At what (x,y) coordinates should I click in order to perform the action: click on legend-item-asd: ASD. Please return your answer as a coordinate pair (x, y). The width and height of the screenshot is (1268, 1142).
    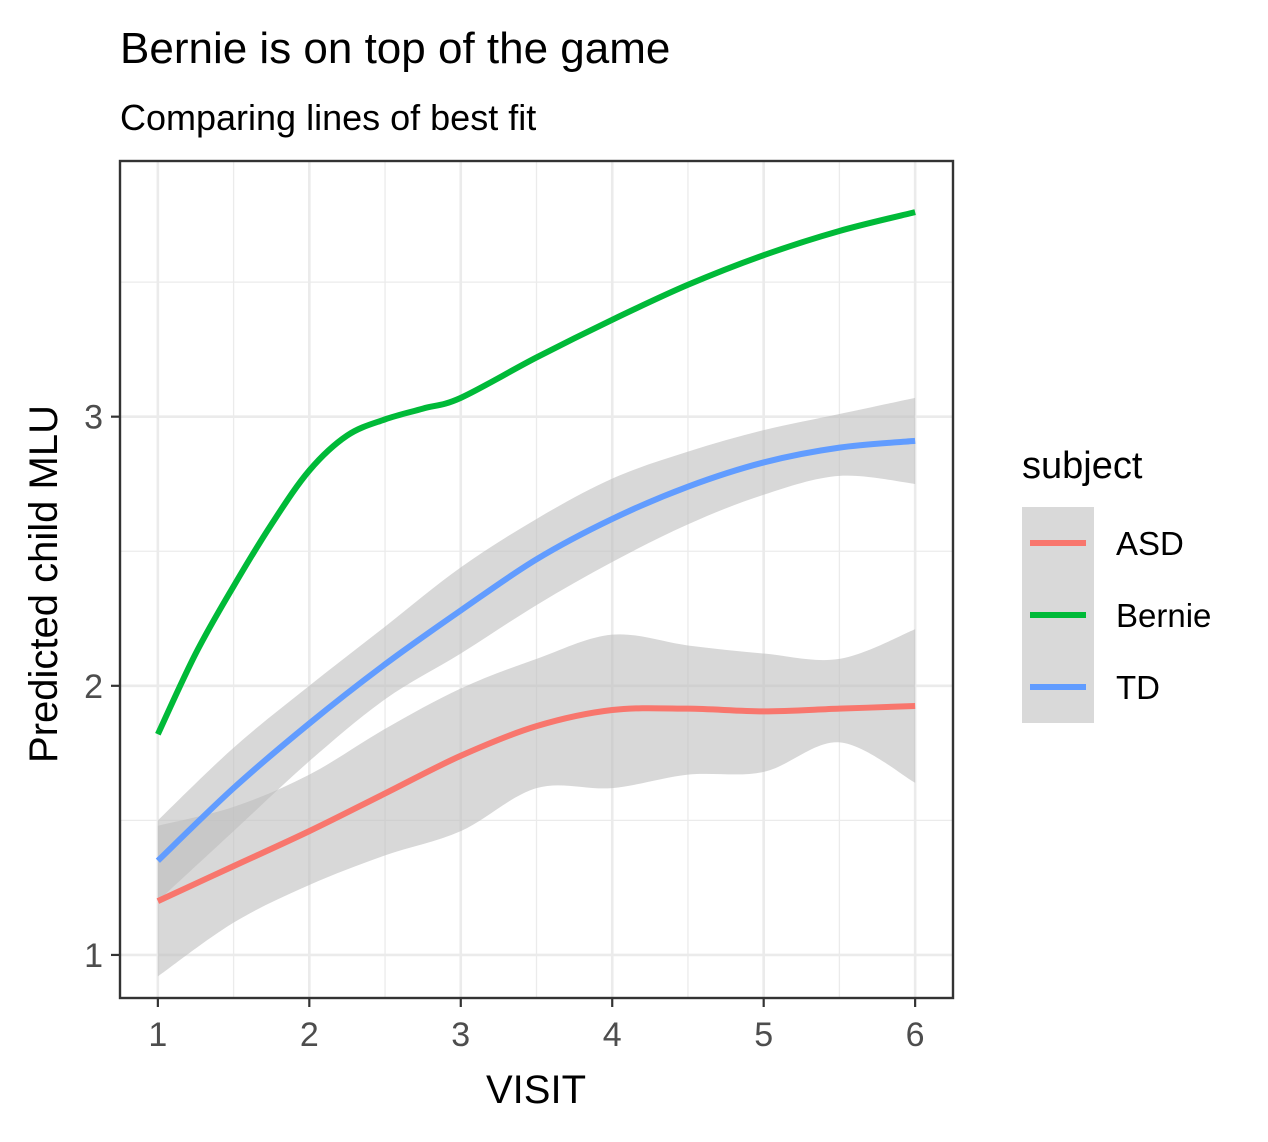
    Looking at the image, I should click on (1103, 543).